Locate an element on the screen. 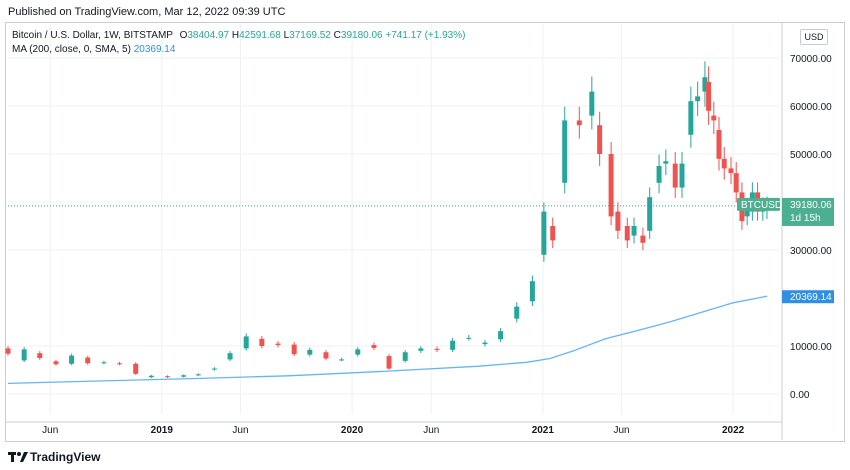 The height and width of the screenshot is (470, 850). high-value: 42591.68 is located at coordinates (260, 35).